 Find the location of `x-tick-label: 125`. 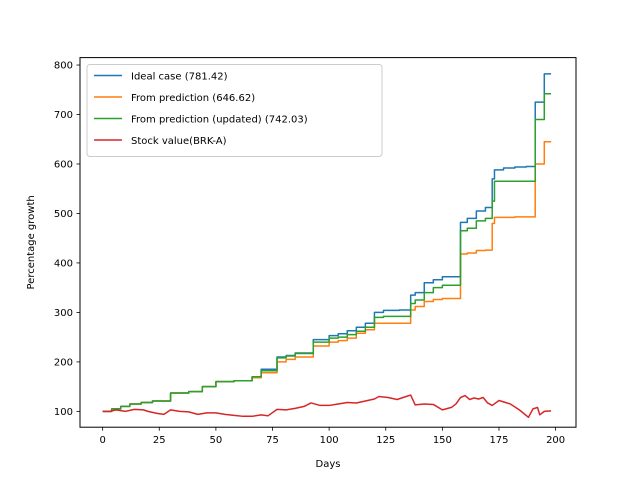

x-tick-label: 125 is located at coordinates (385, 440).